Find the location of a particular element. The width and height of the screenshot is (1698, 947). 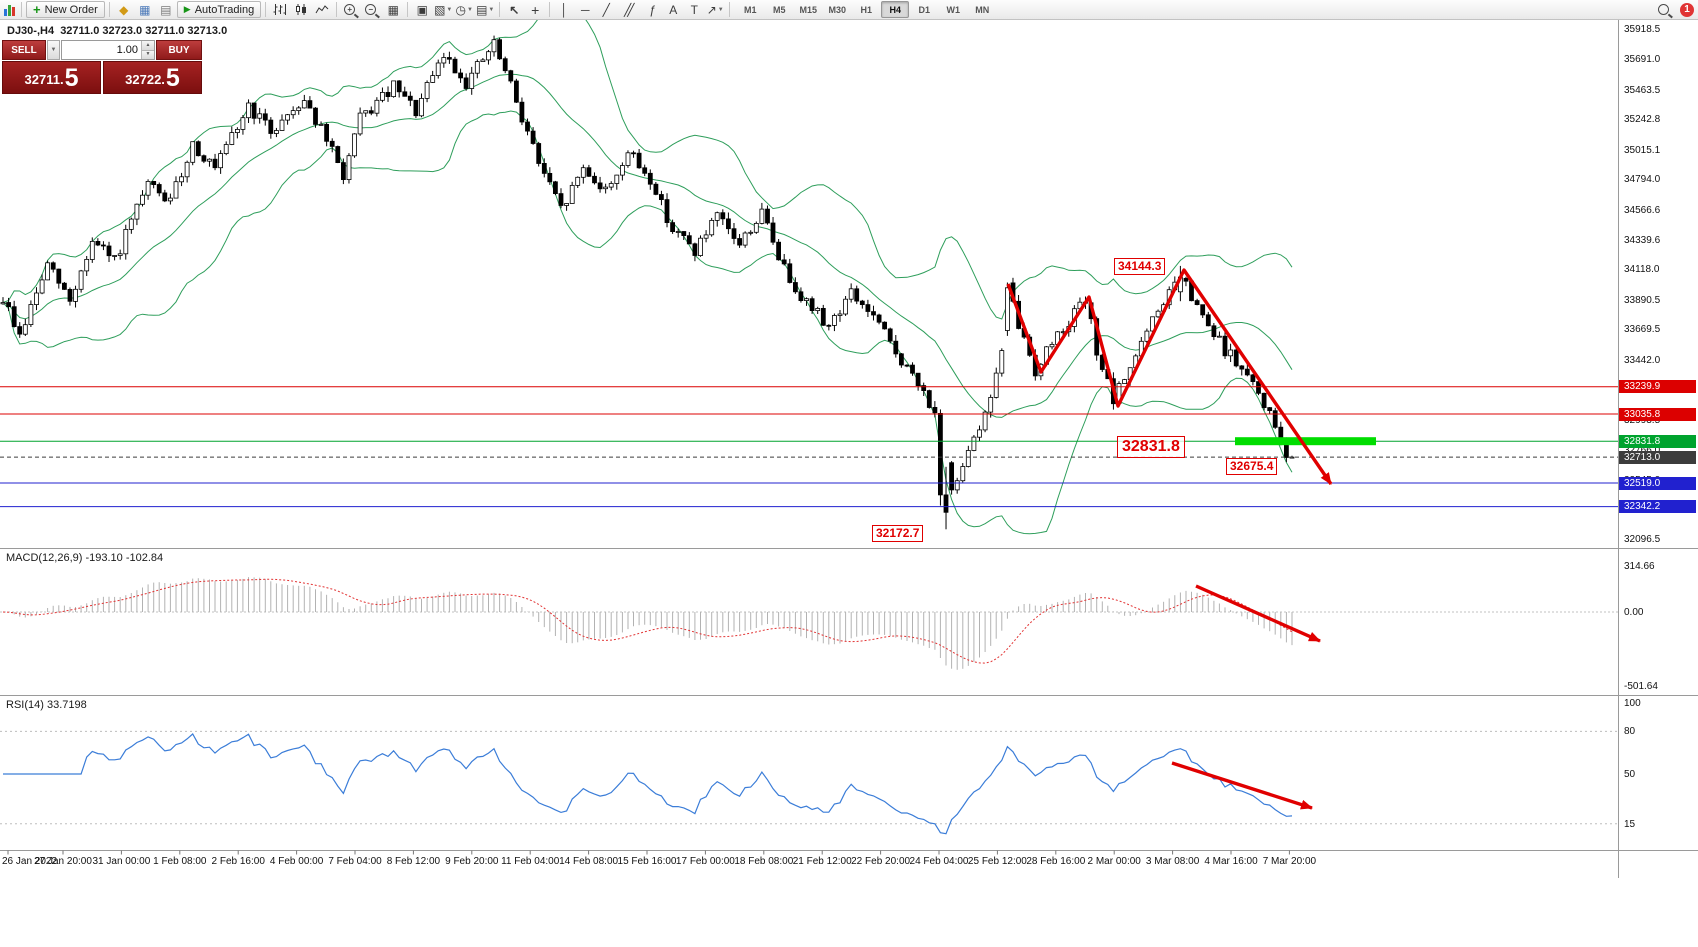

price-annotation: 32675.4 is located at coordinates (1252, 466).